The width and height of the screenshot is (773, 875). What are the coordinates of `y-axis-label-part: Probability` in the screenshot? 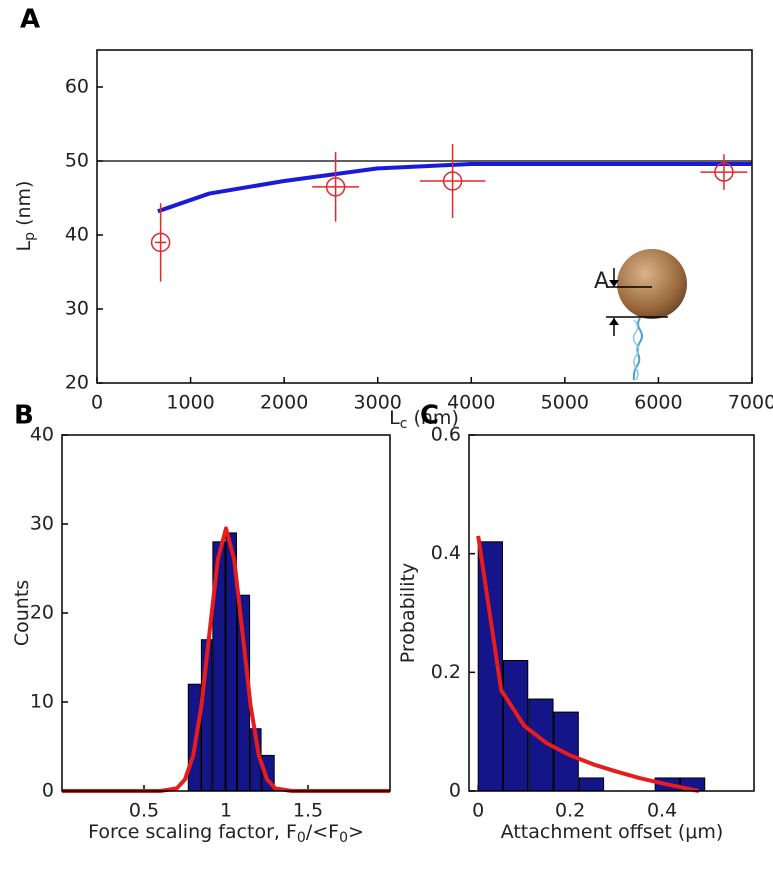 It's located at (408, 613).